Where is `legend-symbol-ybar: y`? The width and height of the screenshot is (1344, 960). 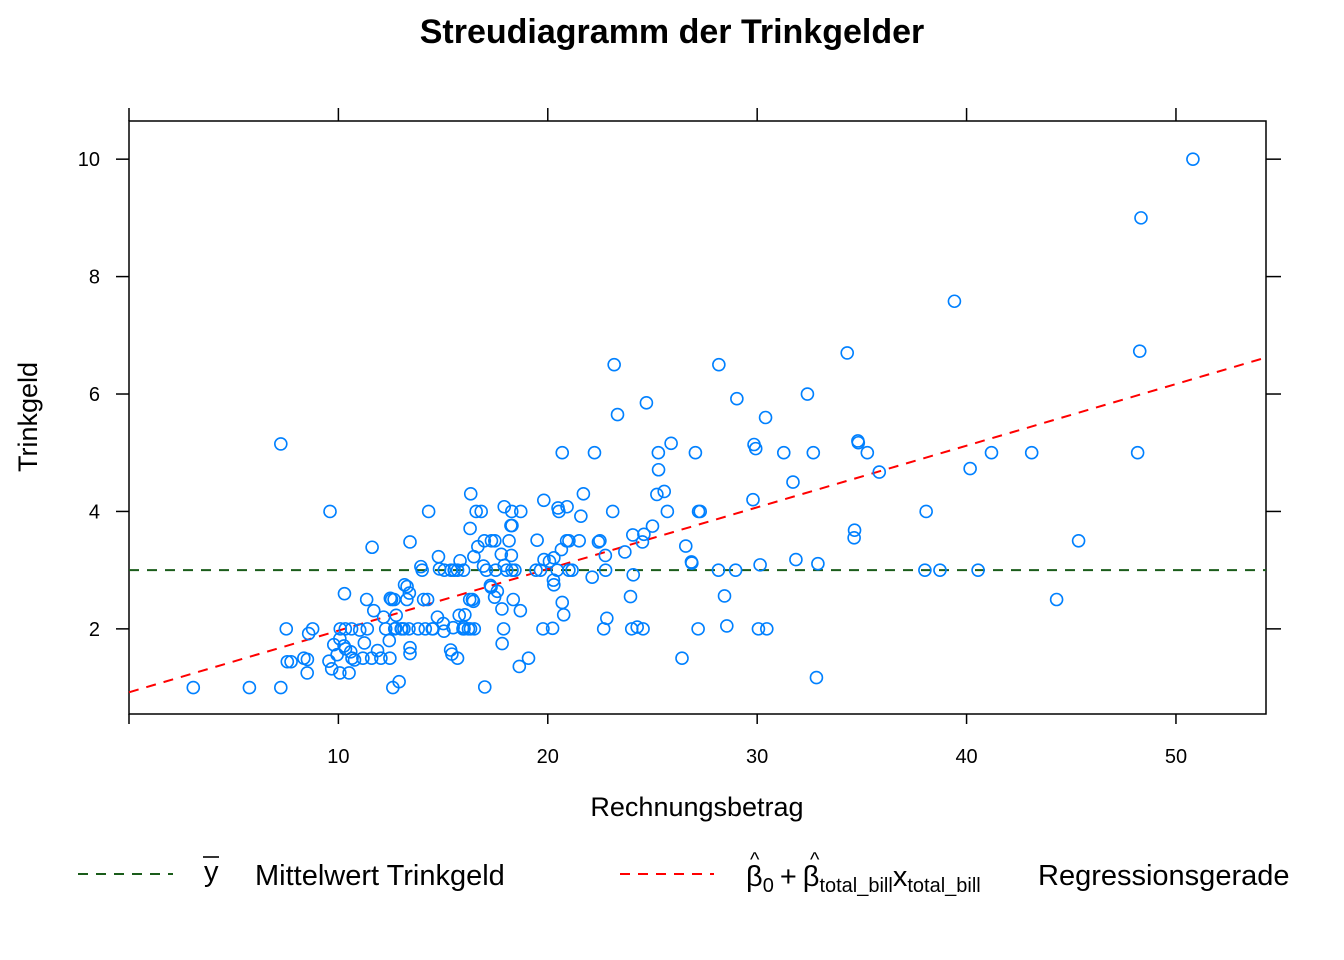
legend-symbol-ybar: y is located at coordinates (211, 872).